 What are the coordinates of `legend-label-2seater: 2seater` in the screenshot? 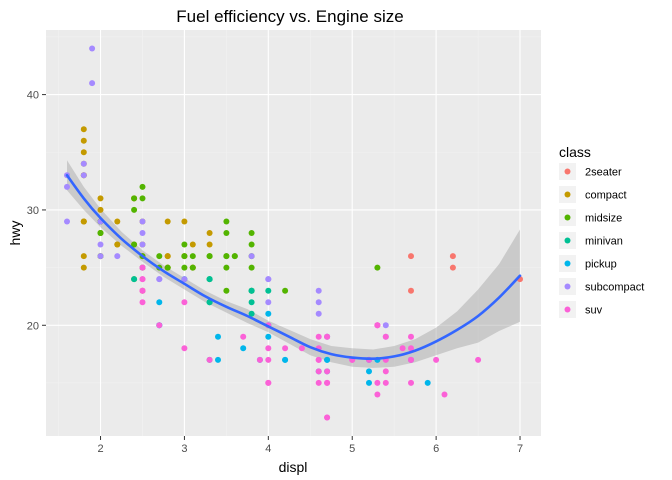 It's located at (603, 173).